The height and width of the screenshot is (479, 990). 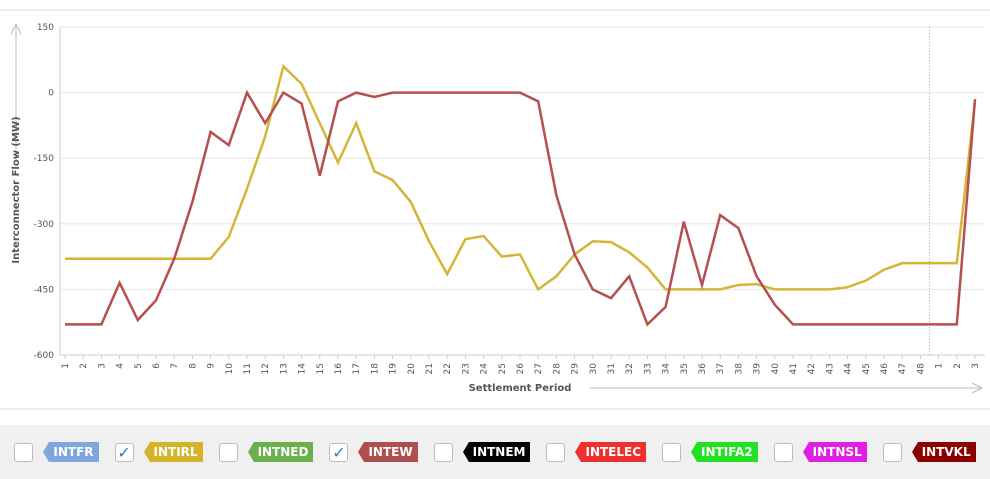 I want to click on y-tick-label: -300, so click(x=44, y=225).